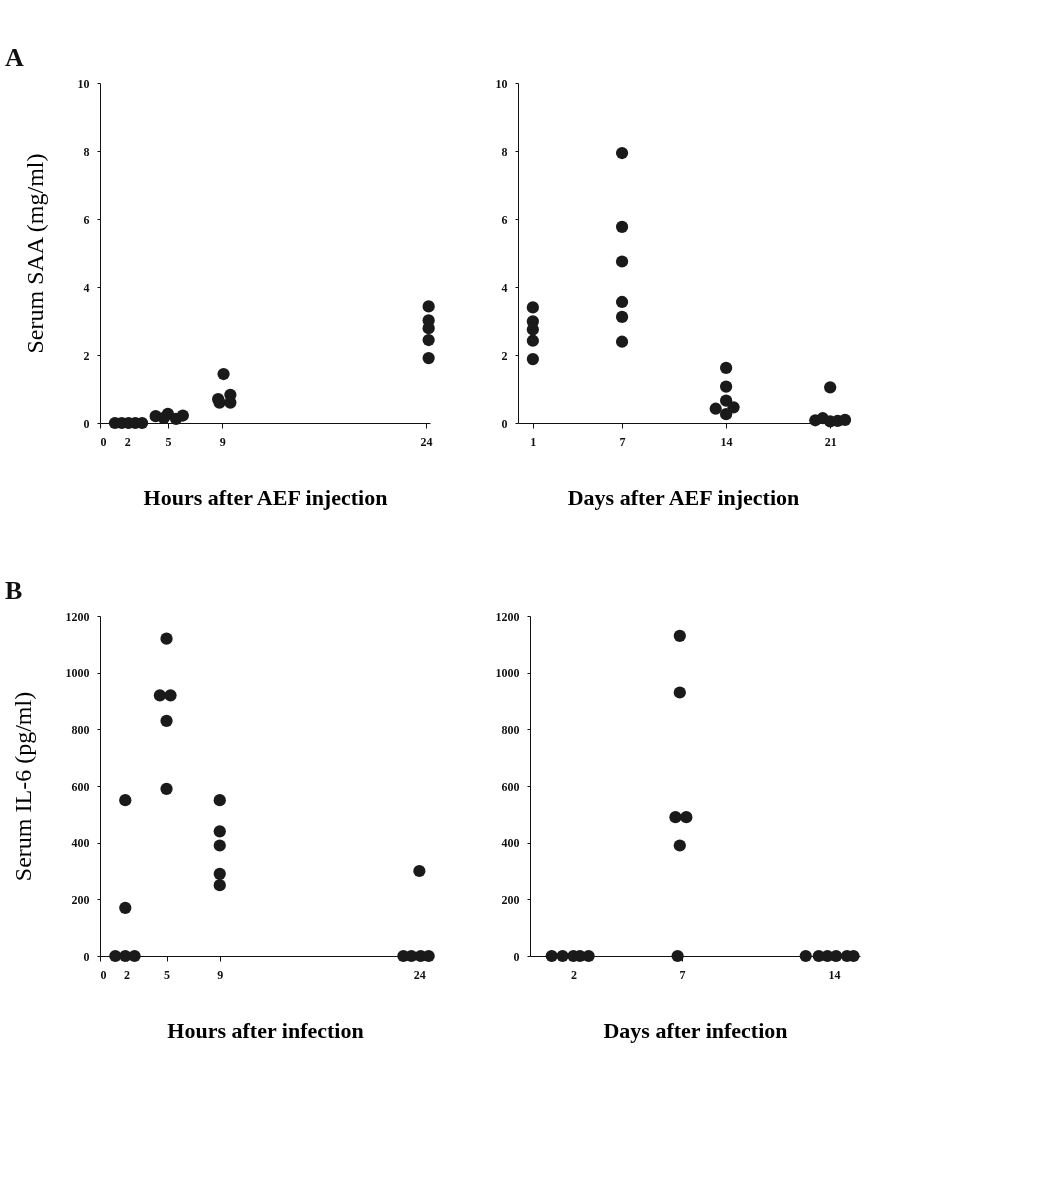 This screenshot has width=1062, height=1204. Describe the element at coordinates (265, 1030) in the screenshot. I see `x-axis-title: Hours after infection` at that location.